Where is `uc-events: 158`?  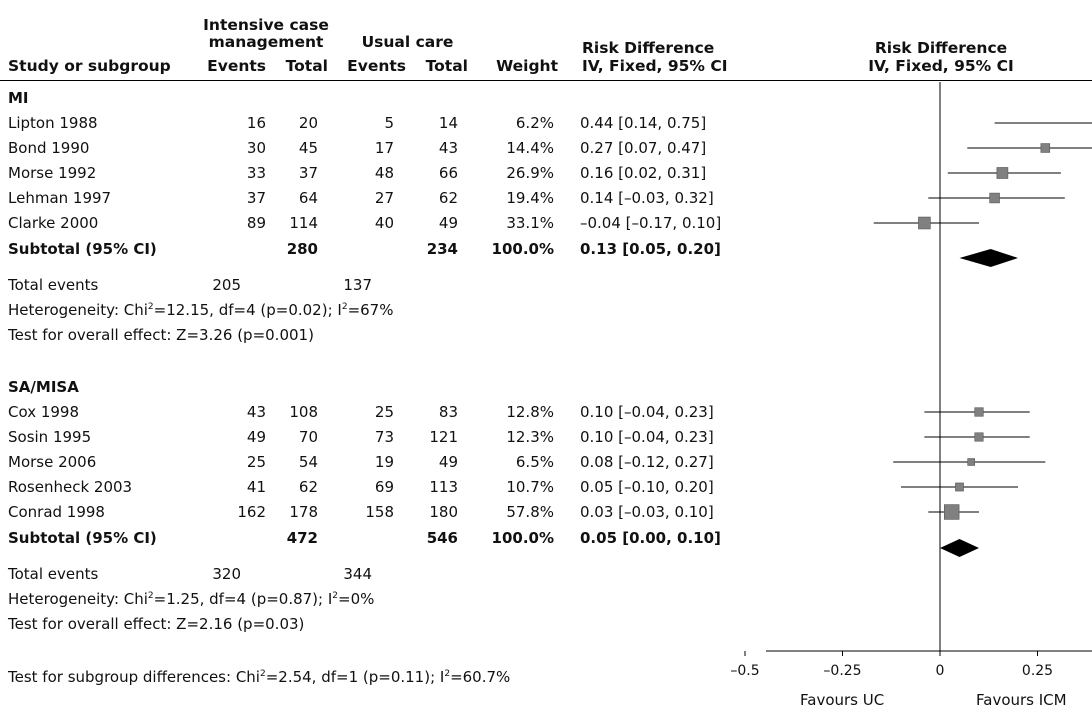 uc-events: 158 is located at coordinates (379, 512).